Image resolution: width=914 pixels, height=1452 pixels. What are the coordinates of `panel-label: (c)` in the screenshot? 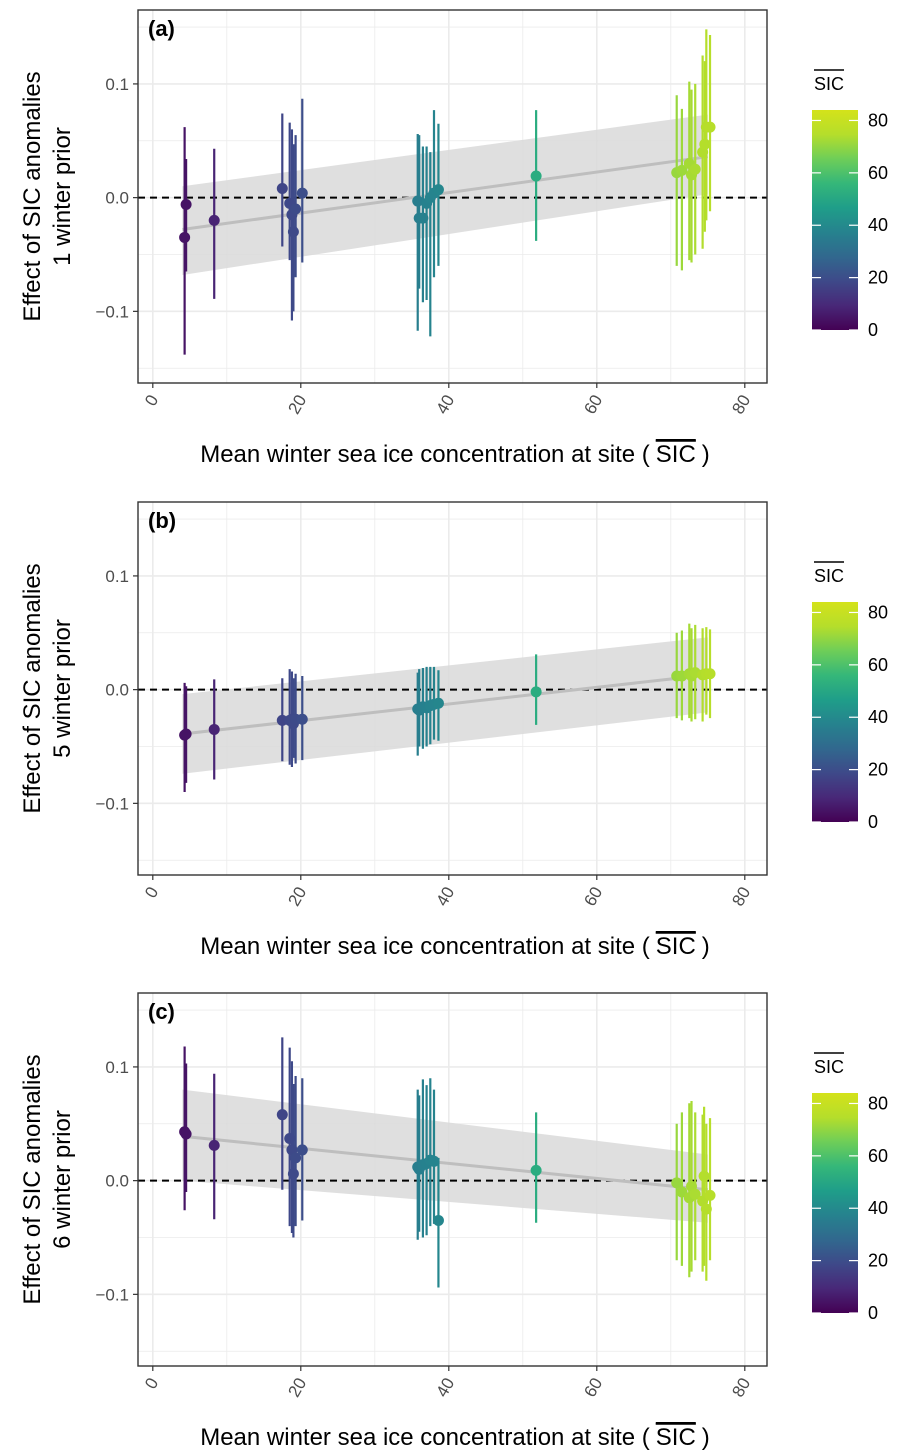 It's located at (161, 1011).